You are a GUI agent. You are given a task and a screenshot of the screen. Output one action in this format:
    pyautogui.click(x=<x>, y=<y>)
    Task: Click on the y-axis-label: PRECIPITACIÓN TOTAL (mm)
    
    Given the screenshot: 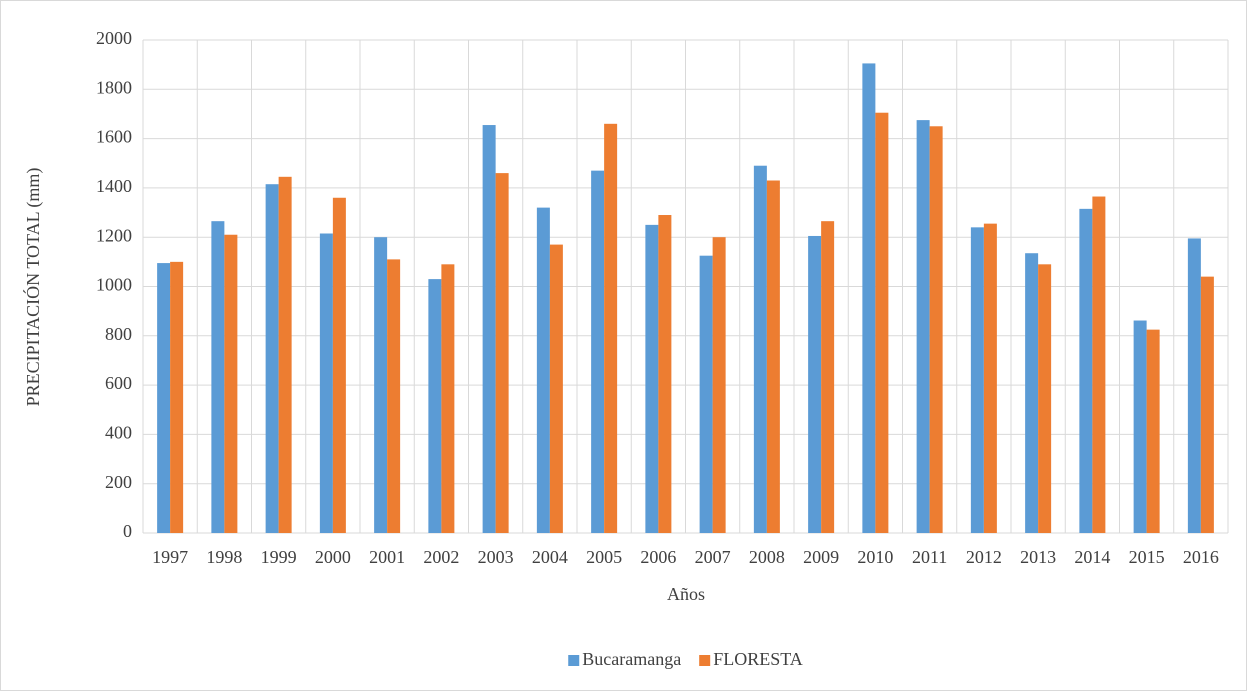 What is the action you would take?
    pyautogui.click(x=33, y=287)
    